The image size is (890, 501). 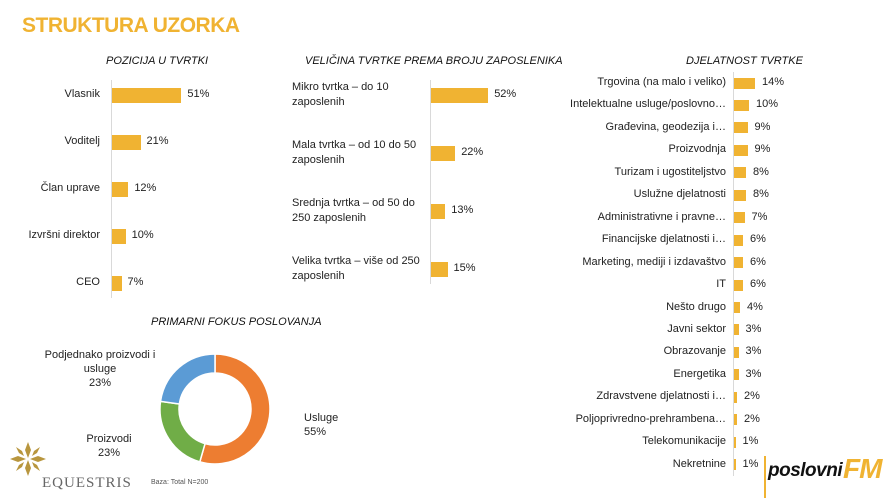 I want to click on bar-category-label: Voditelj, so click(x=82, y=141).